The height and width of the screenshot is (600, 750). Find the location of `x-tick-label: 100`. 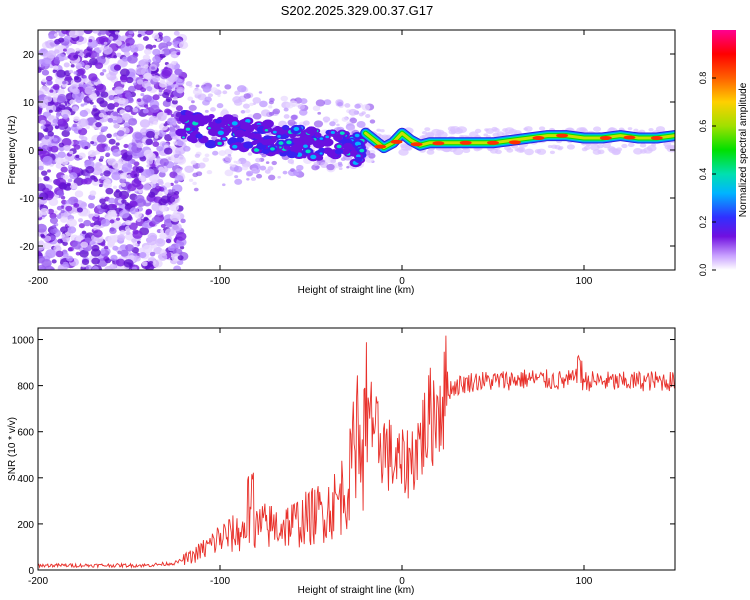

x-tick-label: 100 is located at coordinates (584, 281).